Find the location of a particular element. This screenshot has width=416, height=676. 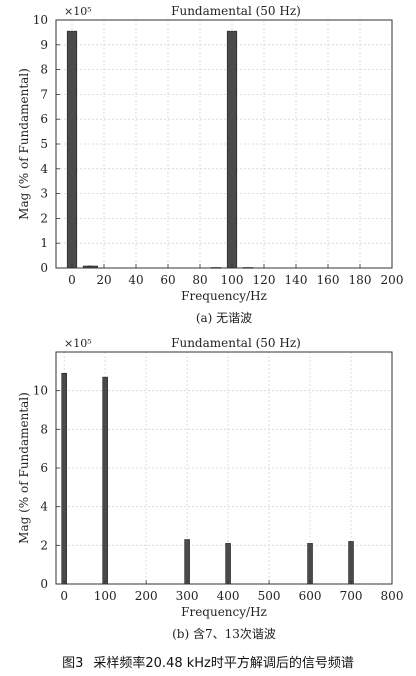

subcaption: (a) 无谐波 is located at coordinates (224, 318).